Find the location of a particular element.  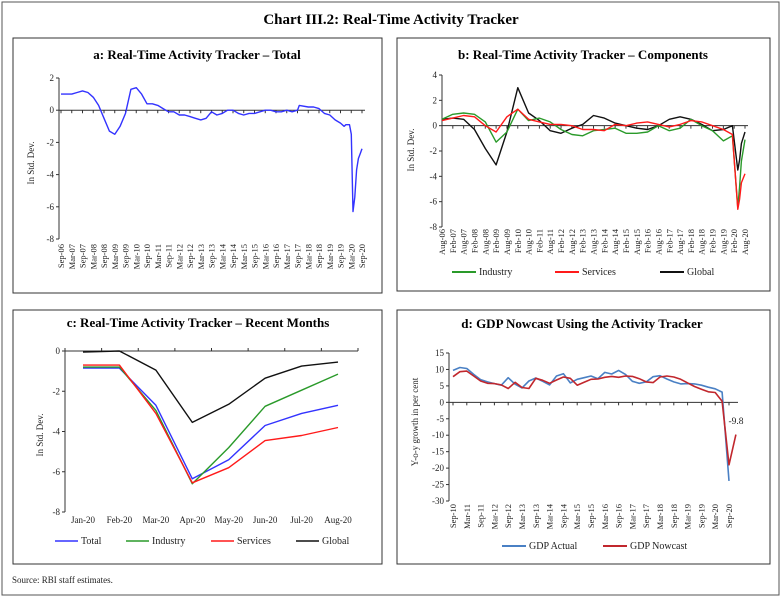

x-tick-label: Feb-10 is located at coordinates (518, 241).